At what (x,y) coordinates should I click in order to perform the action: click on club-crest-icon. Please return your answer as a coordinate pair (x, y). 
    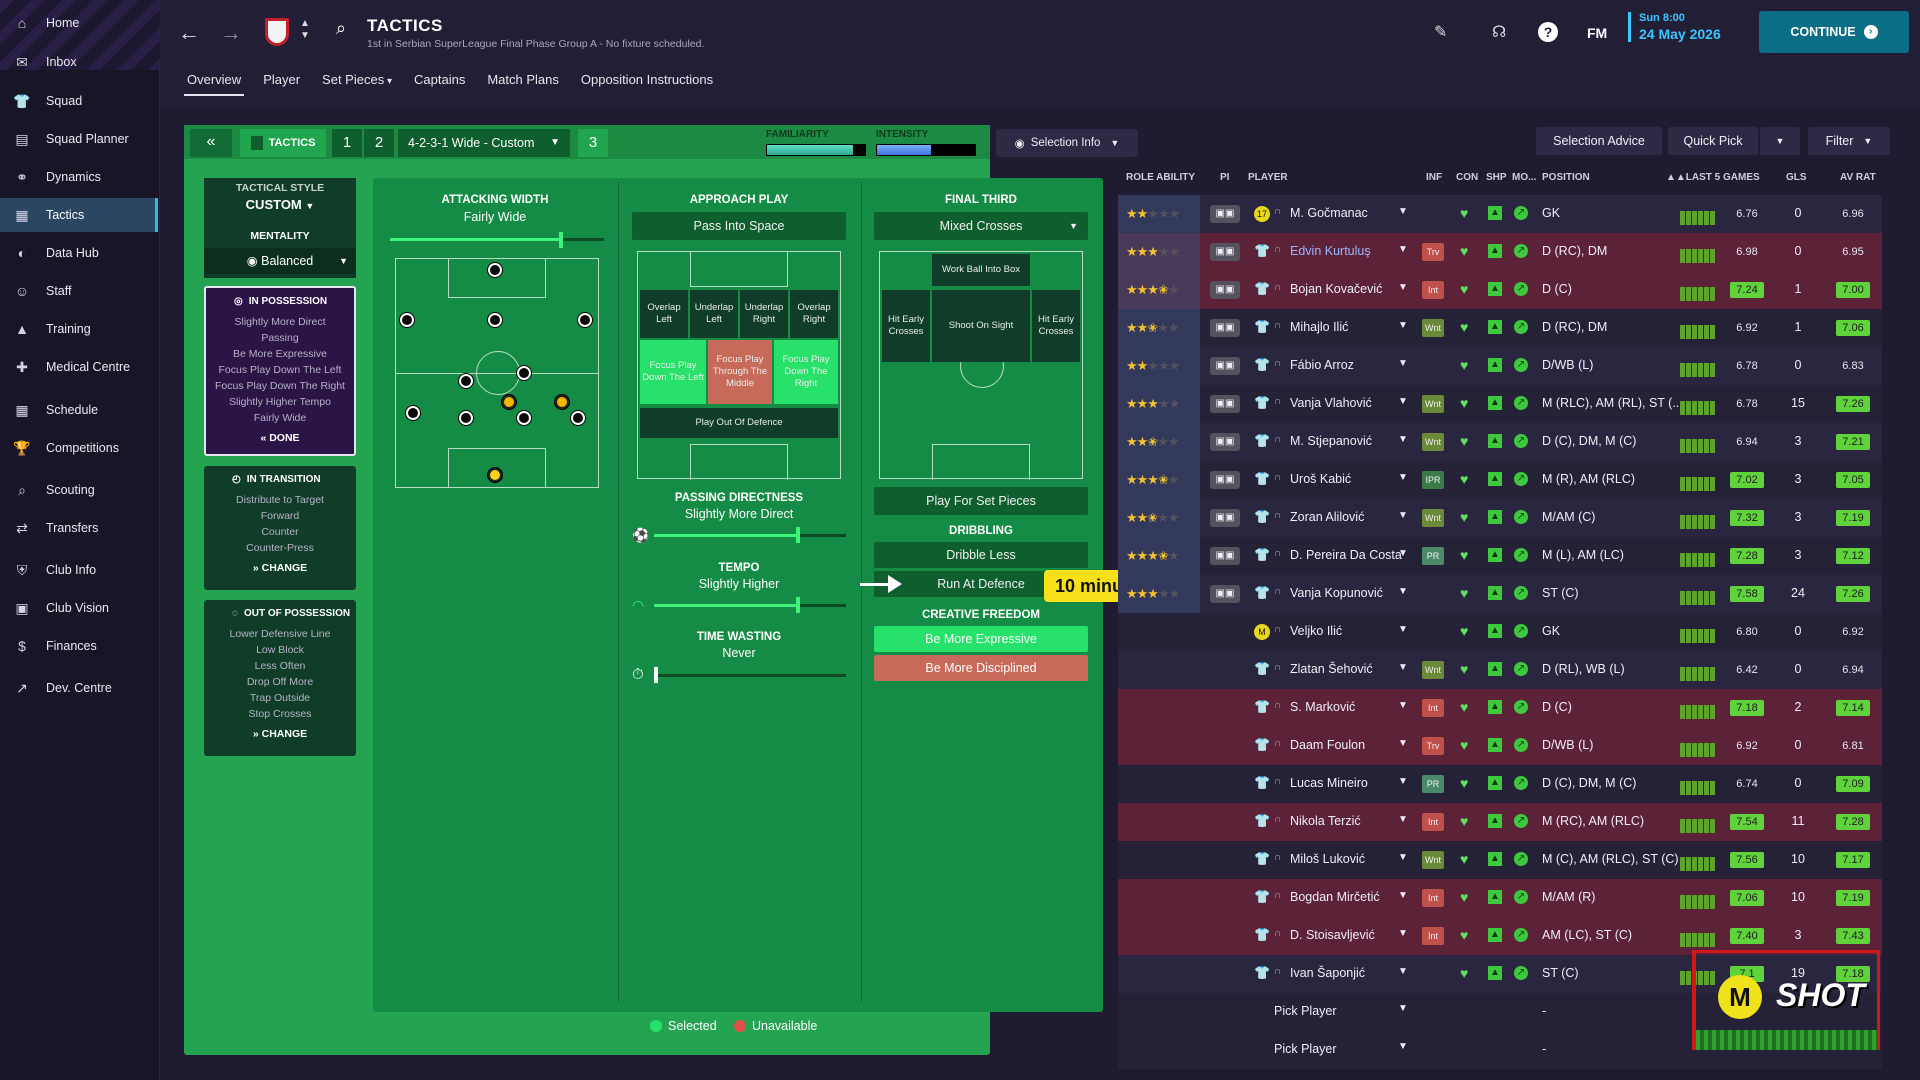
    Looking at the image, I should click on (277, 32).